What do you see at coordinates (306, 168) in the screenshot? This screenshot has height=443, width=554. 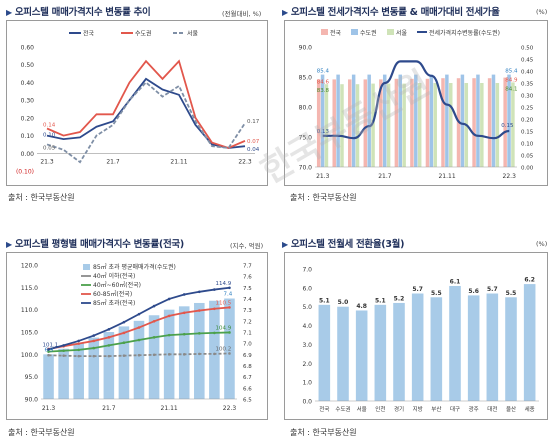 I see `y-tick-label: 70.0` at bounding box center [306, 168].